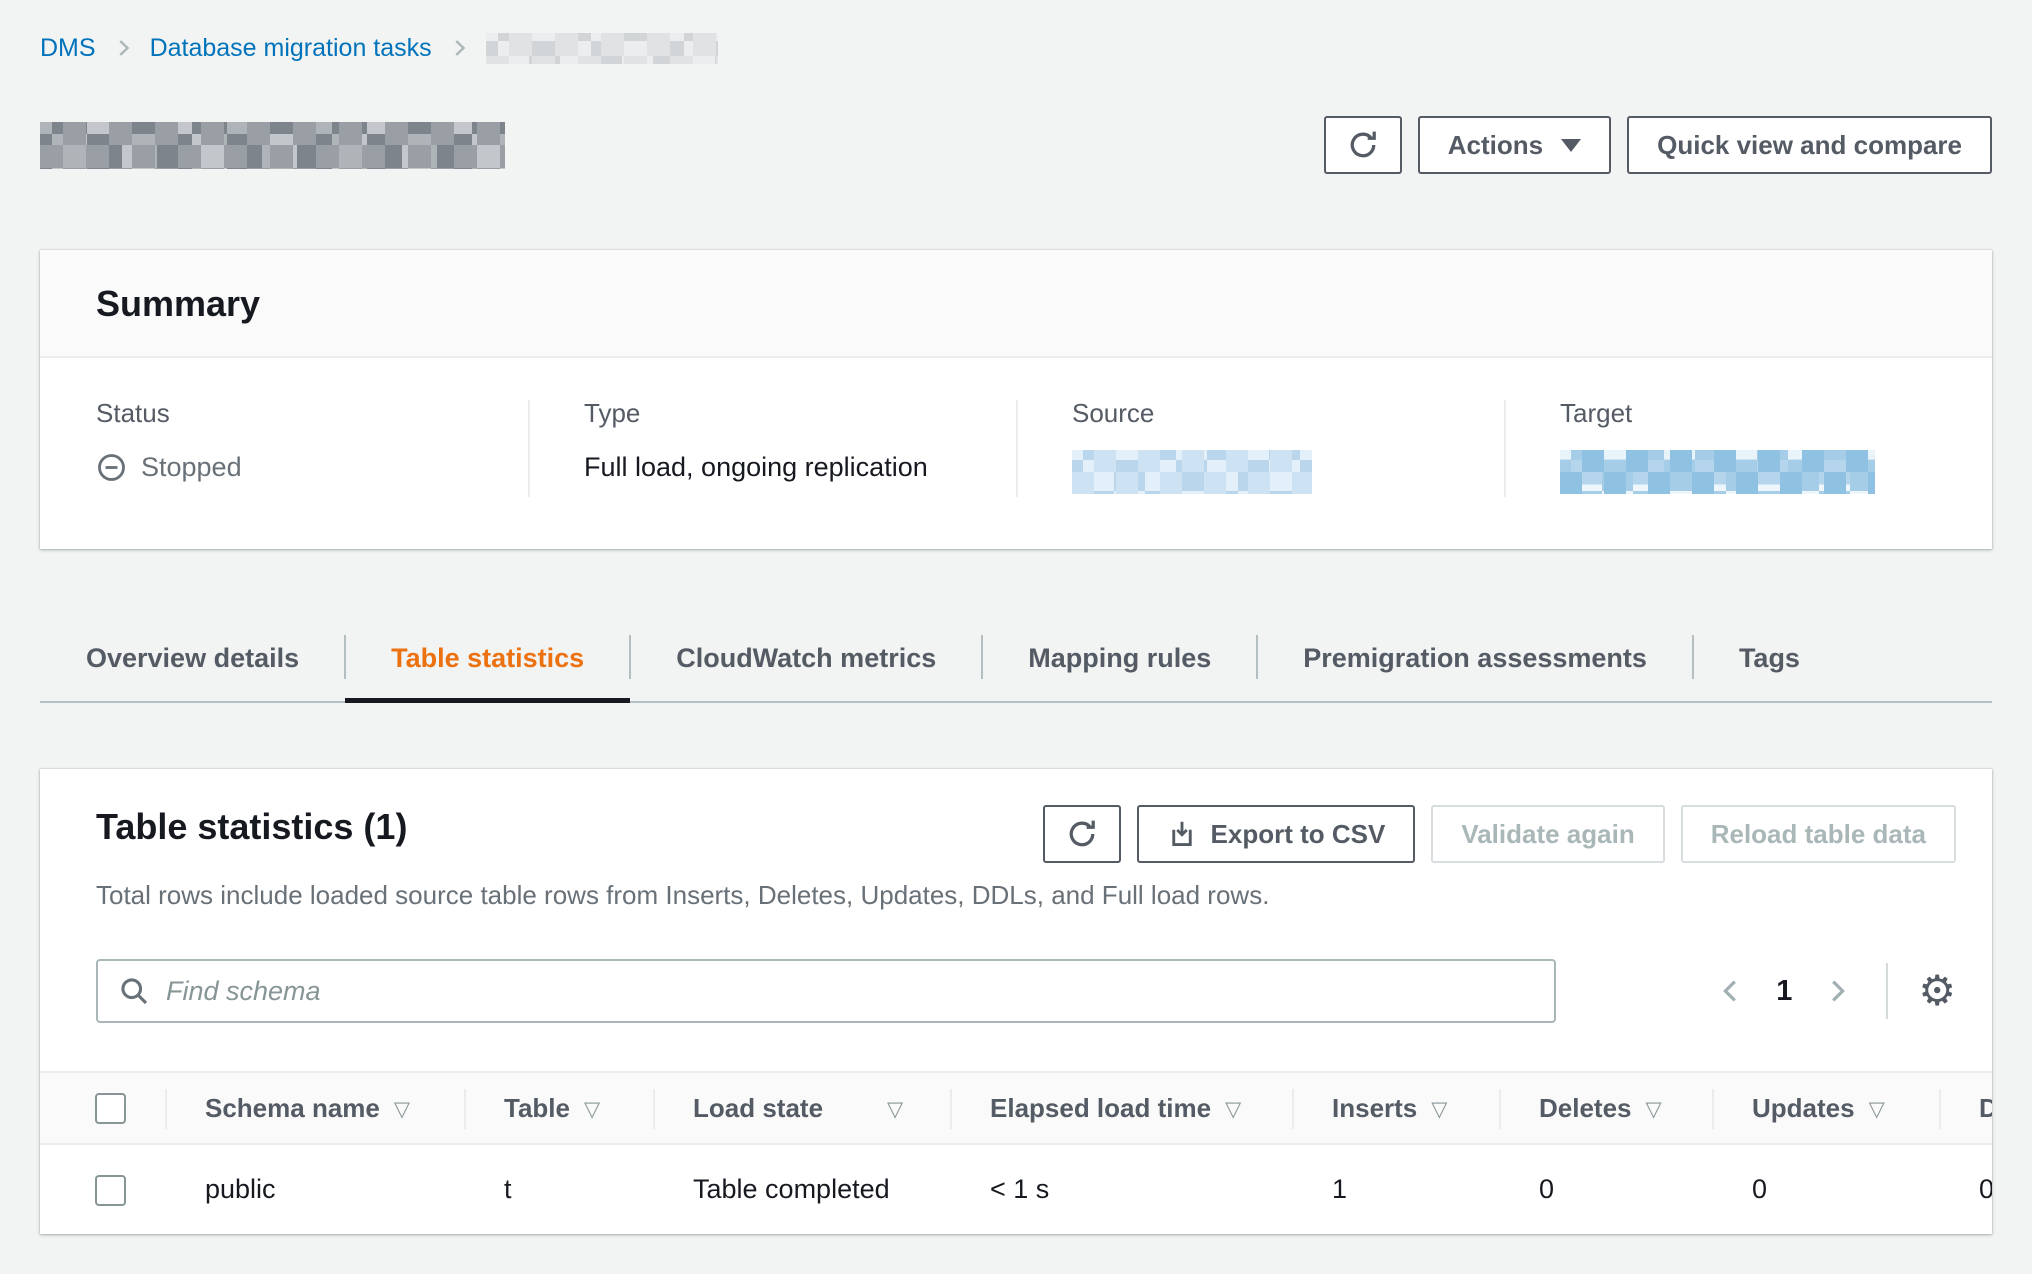 This screenshot has width=2032, height=1274. I want to click on schema-search-box, so click(826, 991).